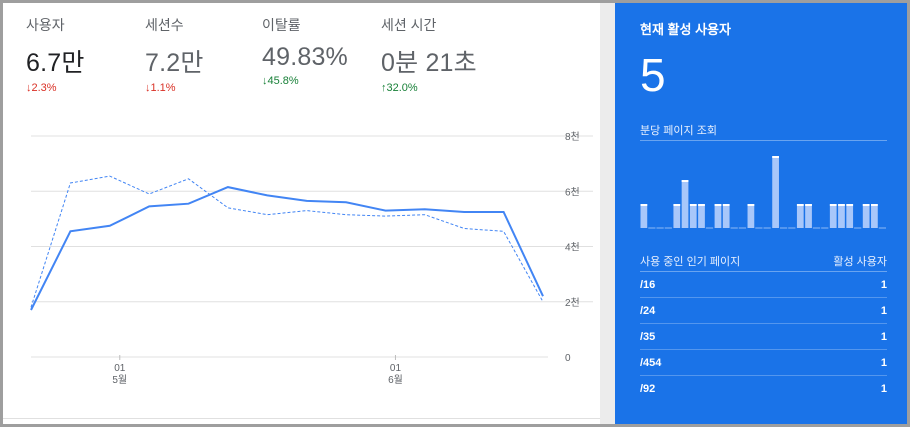 Image resolution: width=910 pixels, height=427 pixels. Describe the element at coordinates (648, 311) in the screenshot. I see `page-path: /24` at that location.